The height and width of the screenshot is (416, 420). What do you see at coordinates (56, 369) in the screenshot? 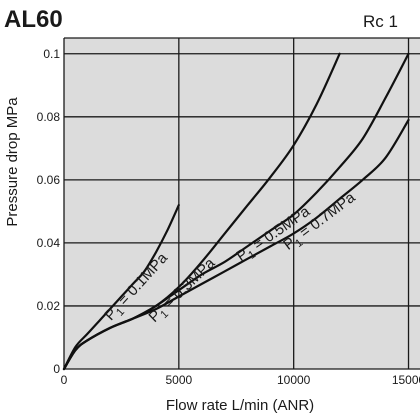
I see `y-tick-label: 0` at bounding box center [56, 369].